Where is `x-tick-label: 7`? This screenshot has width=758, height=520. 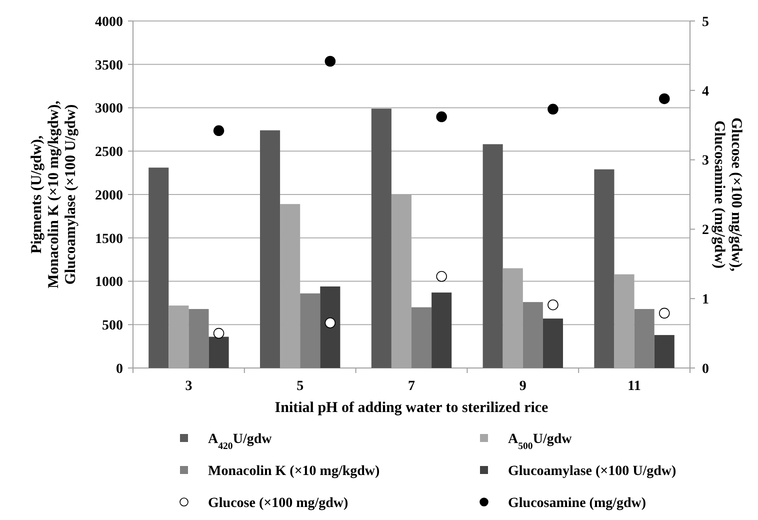 x-tick-label: 7 is located at coordinates (411, 386).